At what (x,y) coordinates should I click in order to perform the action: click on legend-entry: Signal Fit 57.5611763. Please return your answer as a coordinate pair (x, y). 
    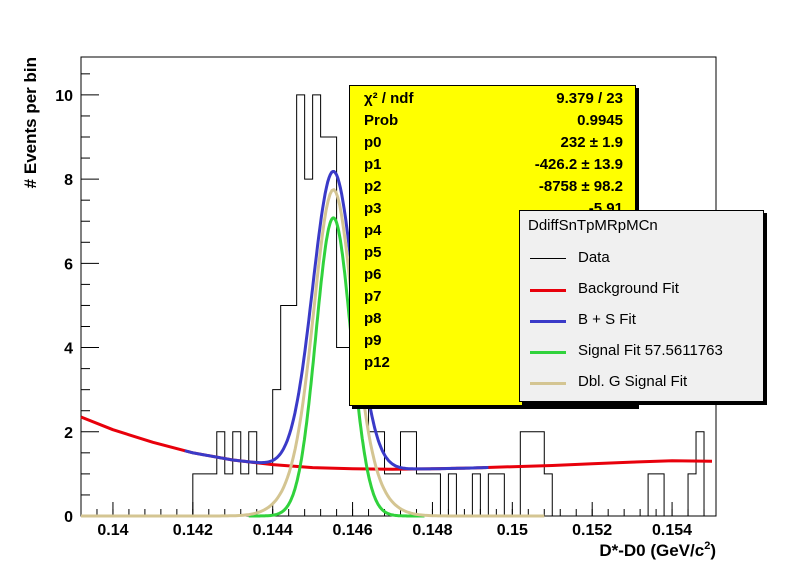
    Looking at the image, I should click on (641, 352).